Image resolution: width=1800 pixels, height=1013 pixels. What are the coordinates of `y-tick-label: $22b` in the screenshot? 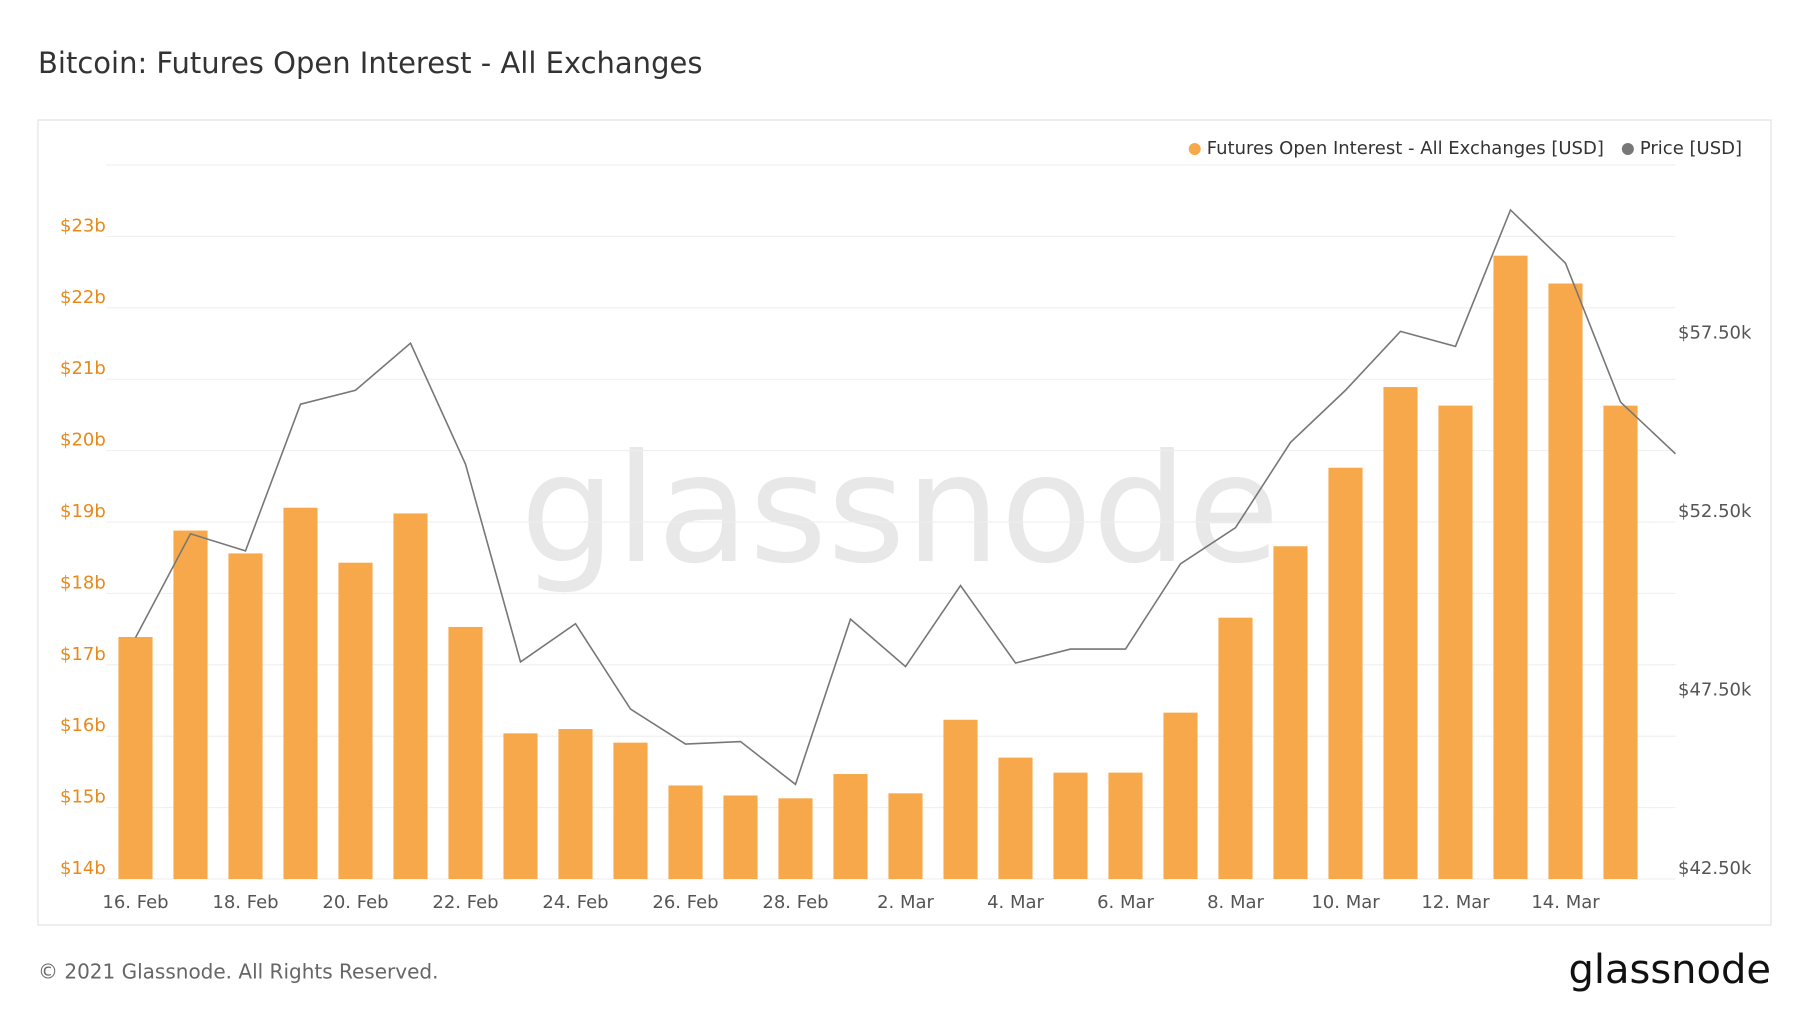 It's located at (83, 297).